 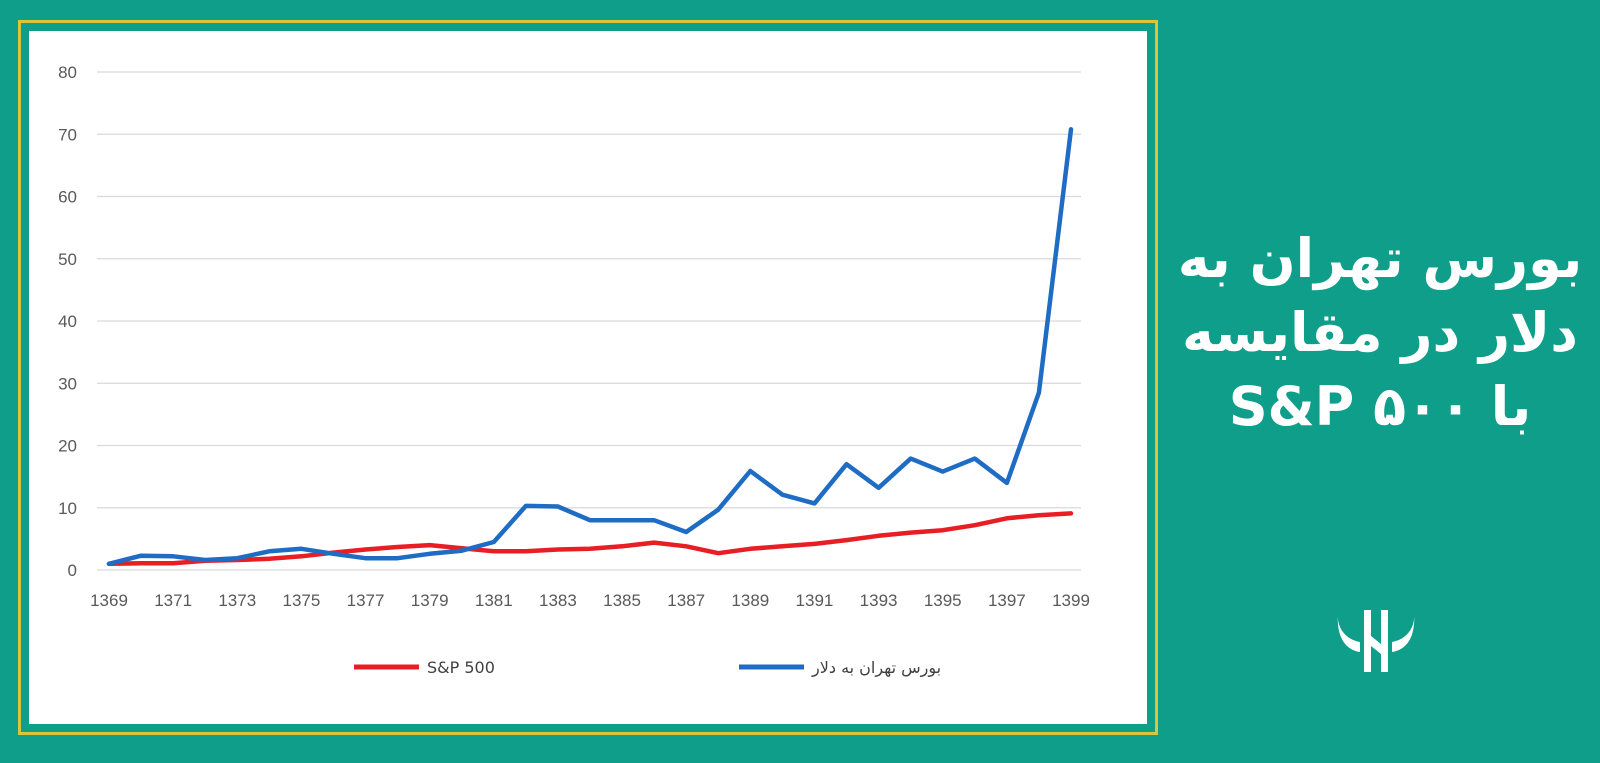 What do you see at coordinates (109, 600) in the screenshot?
I see `x-tick-label: 1369` at bounding box center [109, 600].